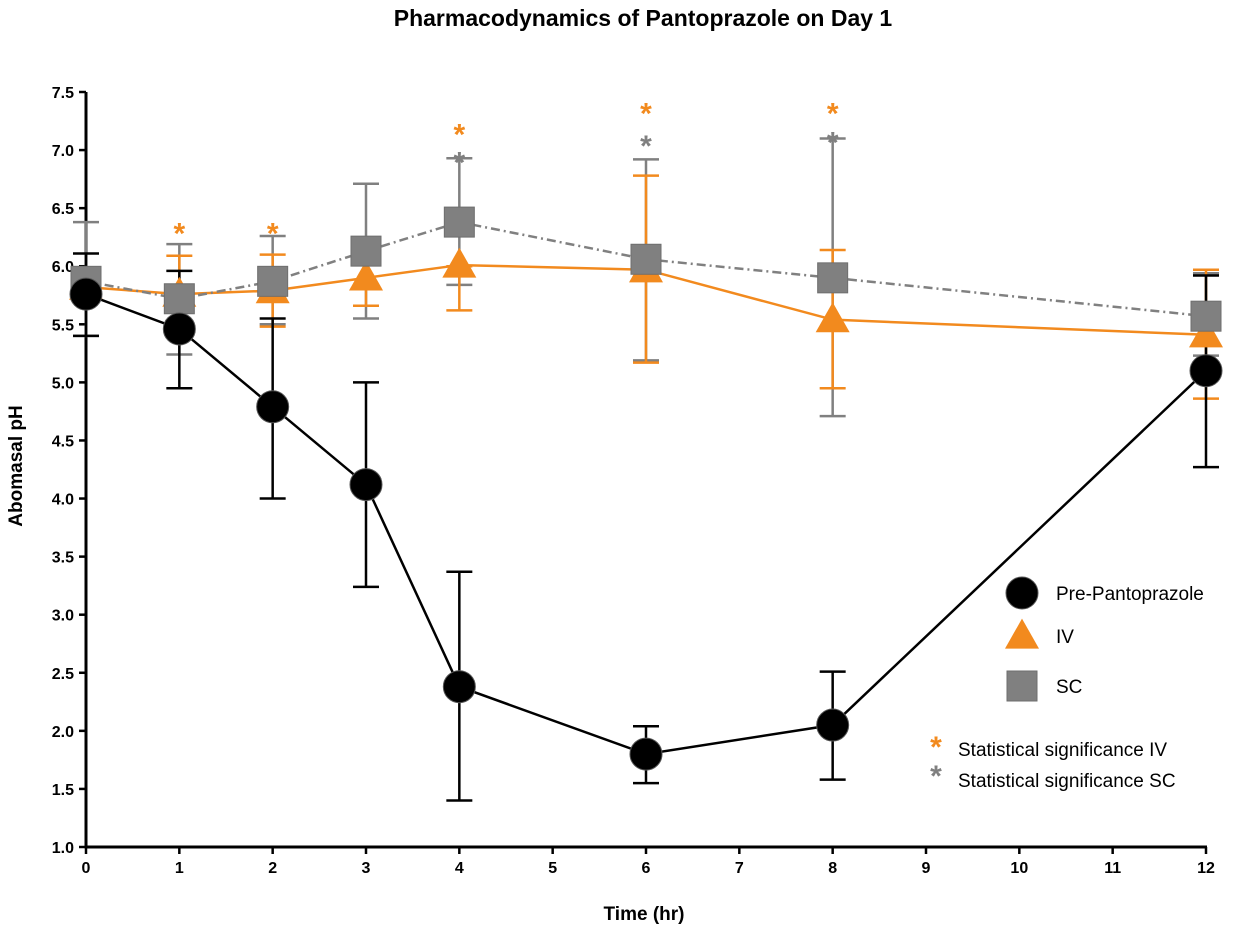  I want to click on x-tick-label: 12, so click(1206, 868).